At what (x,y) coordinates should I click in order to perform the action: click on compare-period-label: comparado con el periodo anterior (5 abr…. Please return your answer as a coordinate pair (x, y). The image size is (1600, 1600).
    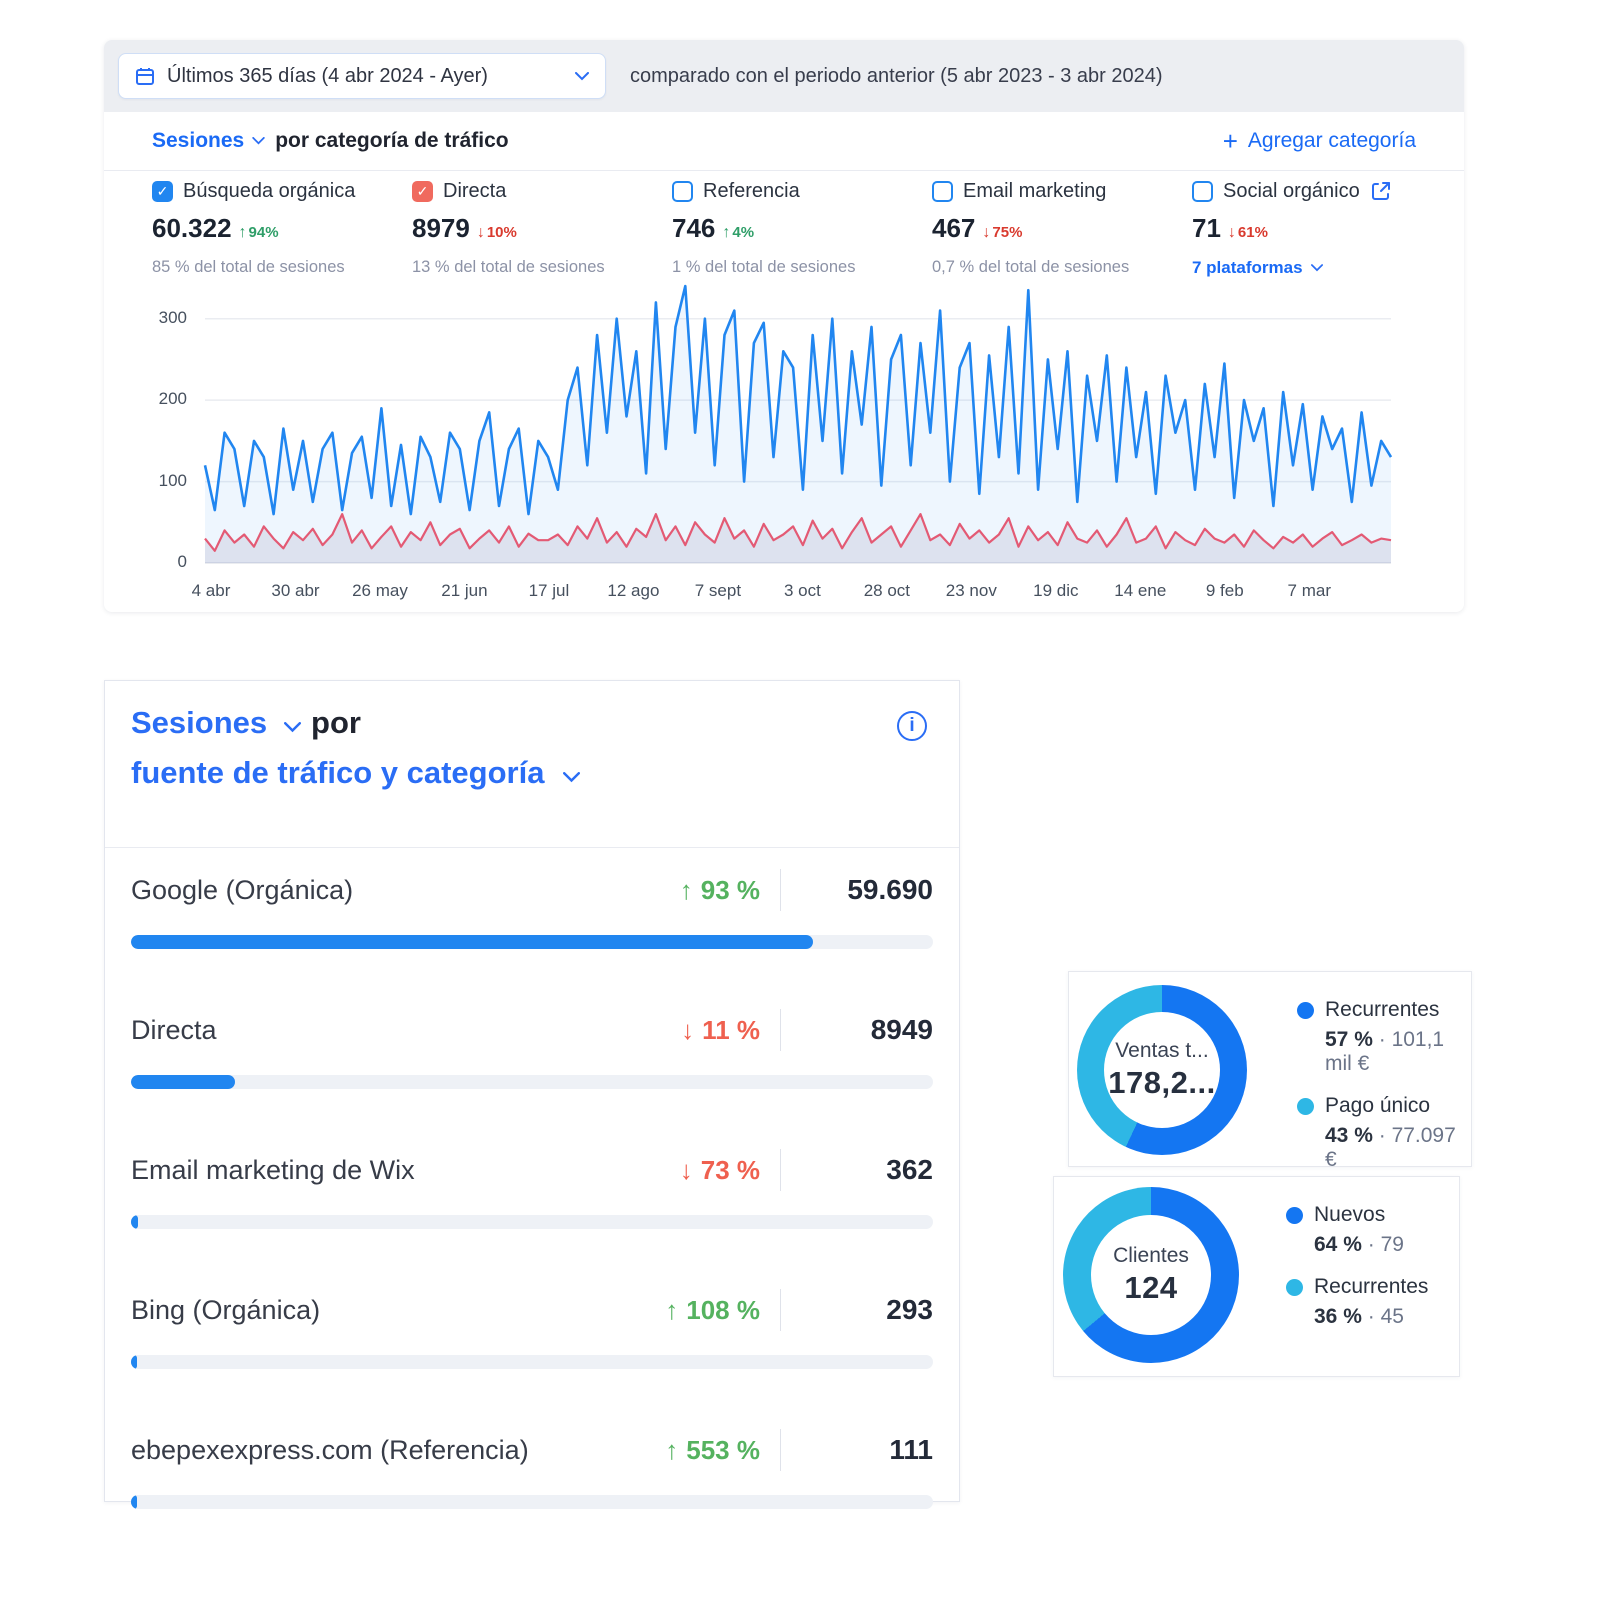
    Looking at the image, I should click on (896, 75).